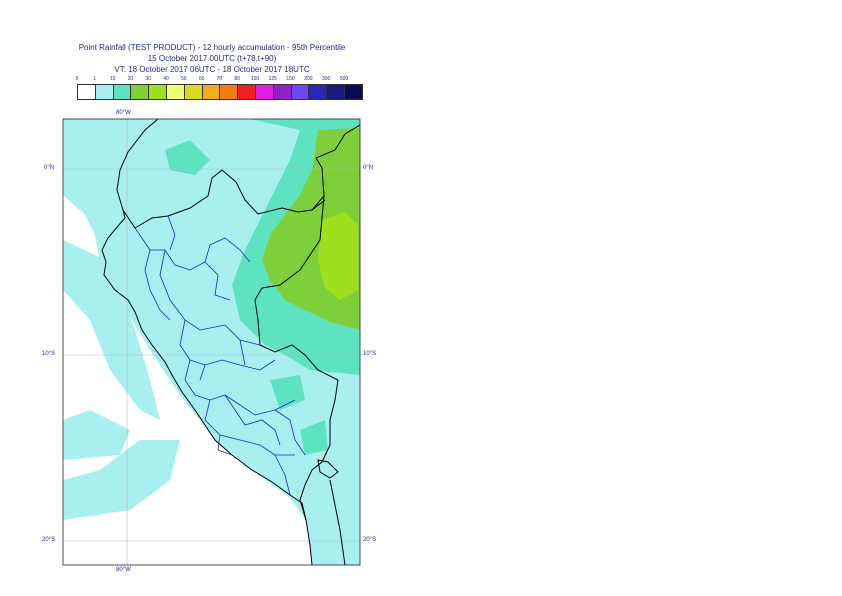 The image size is (842, 596). I want to click on rain-band-offshore-north, so click(111, 330).